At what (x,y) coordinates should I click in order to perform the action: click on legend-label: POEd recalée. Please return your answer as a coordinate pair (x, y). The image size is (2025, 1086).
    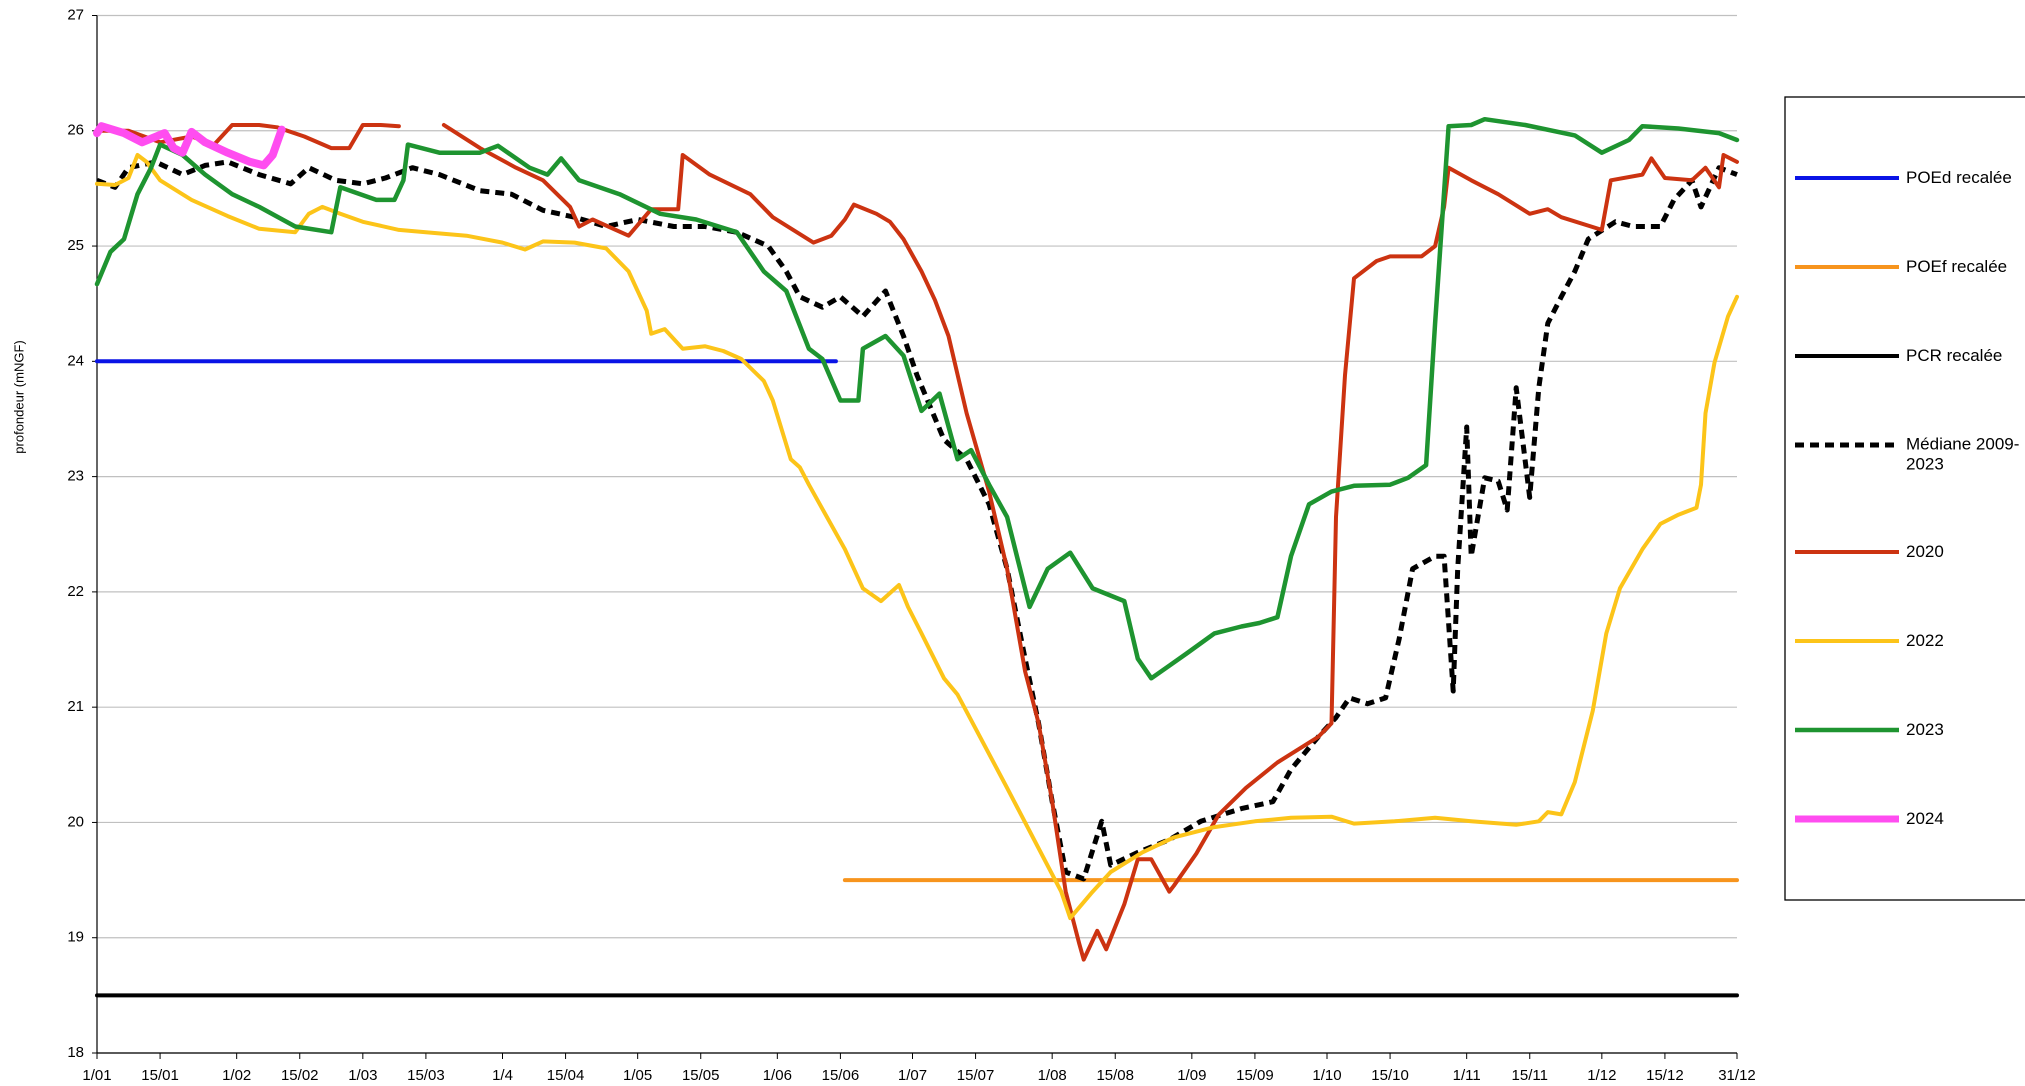
    Looking at the image, I should click on (1959, 178).